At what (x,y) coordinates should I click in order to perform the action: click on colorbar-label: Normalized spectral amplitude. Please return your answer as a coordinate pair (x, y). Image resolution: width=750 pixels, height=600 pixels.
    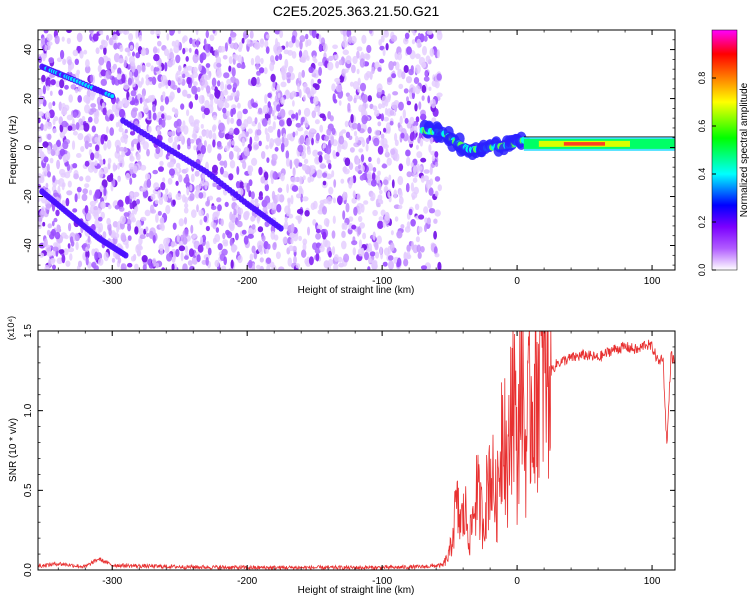
    Looking at the image, I should click on (744, 149).